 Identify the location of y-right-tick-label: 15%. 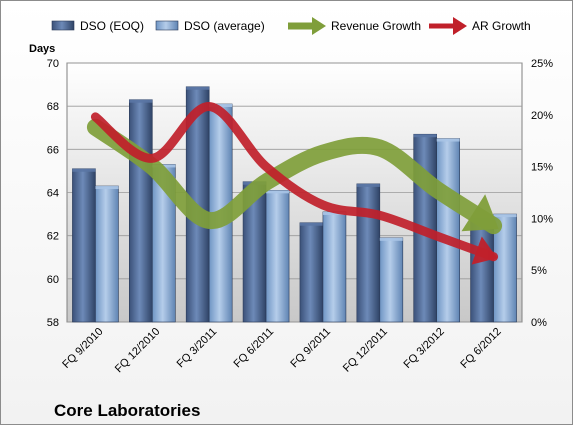
(542, 168).